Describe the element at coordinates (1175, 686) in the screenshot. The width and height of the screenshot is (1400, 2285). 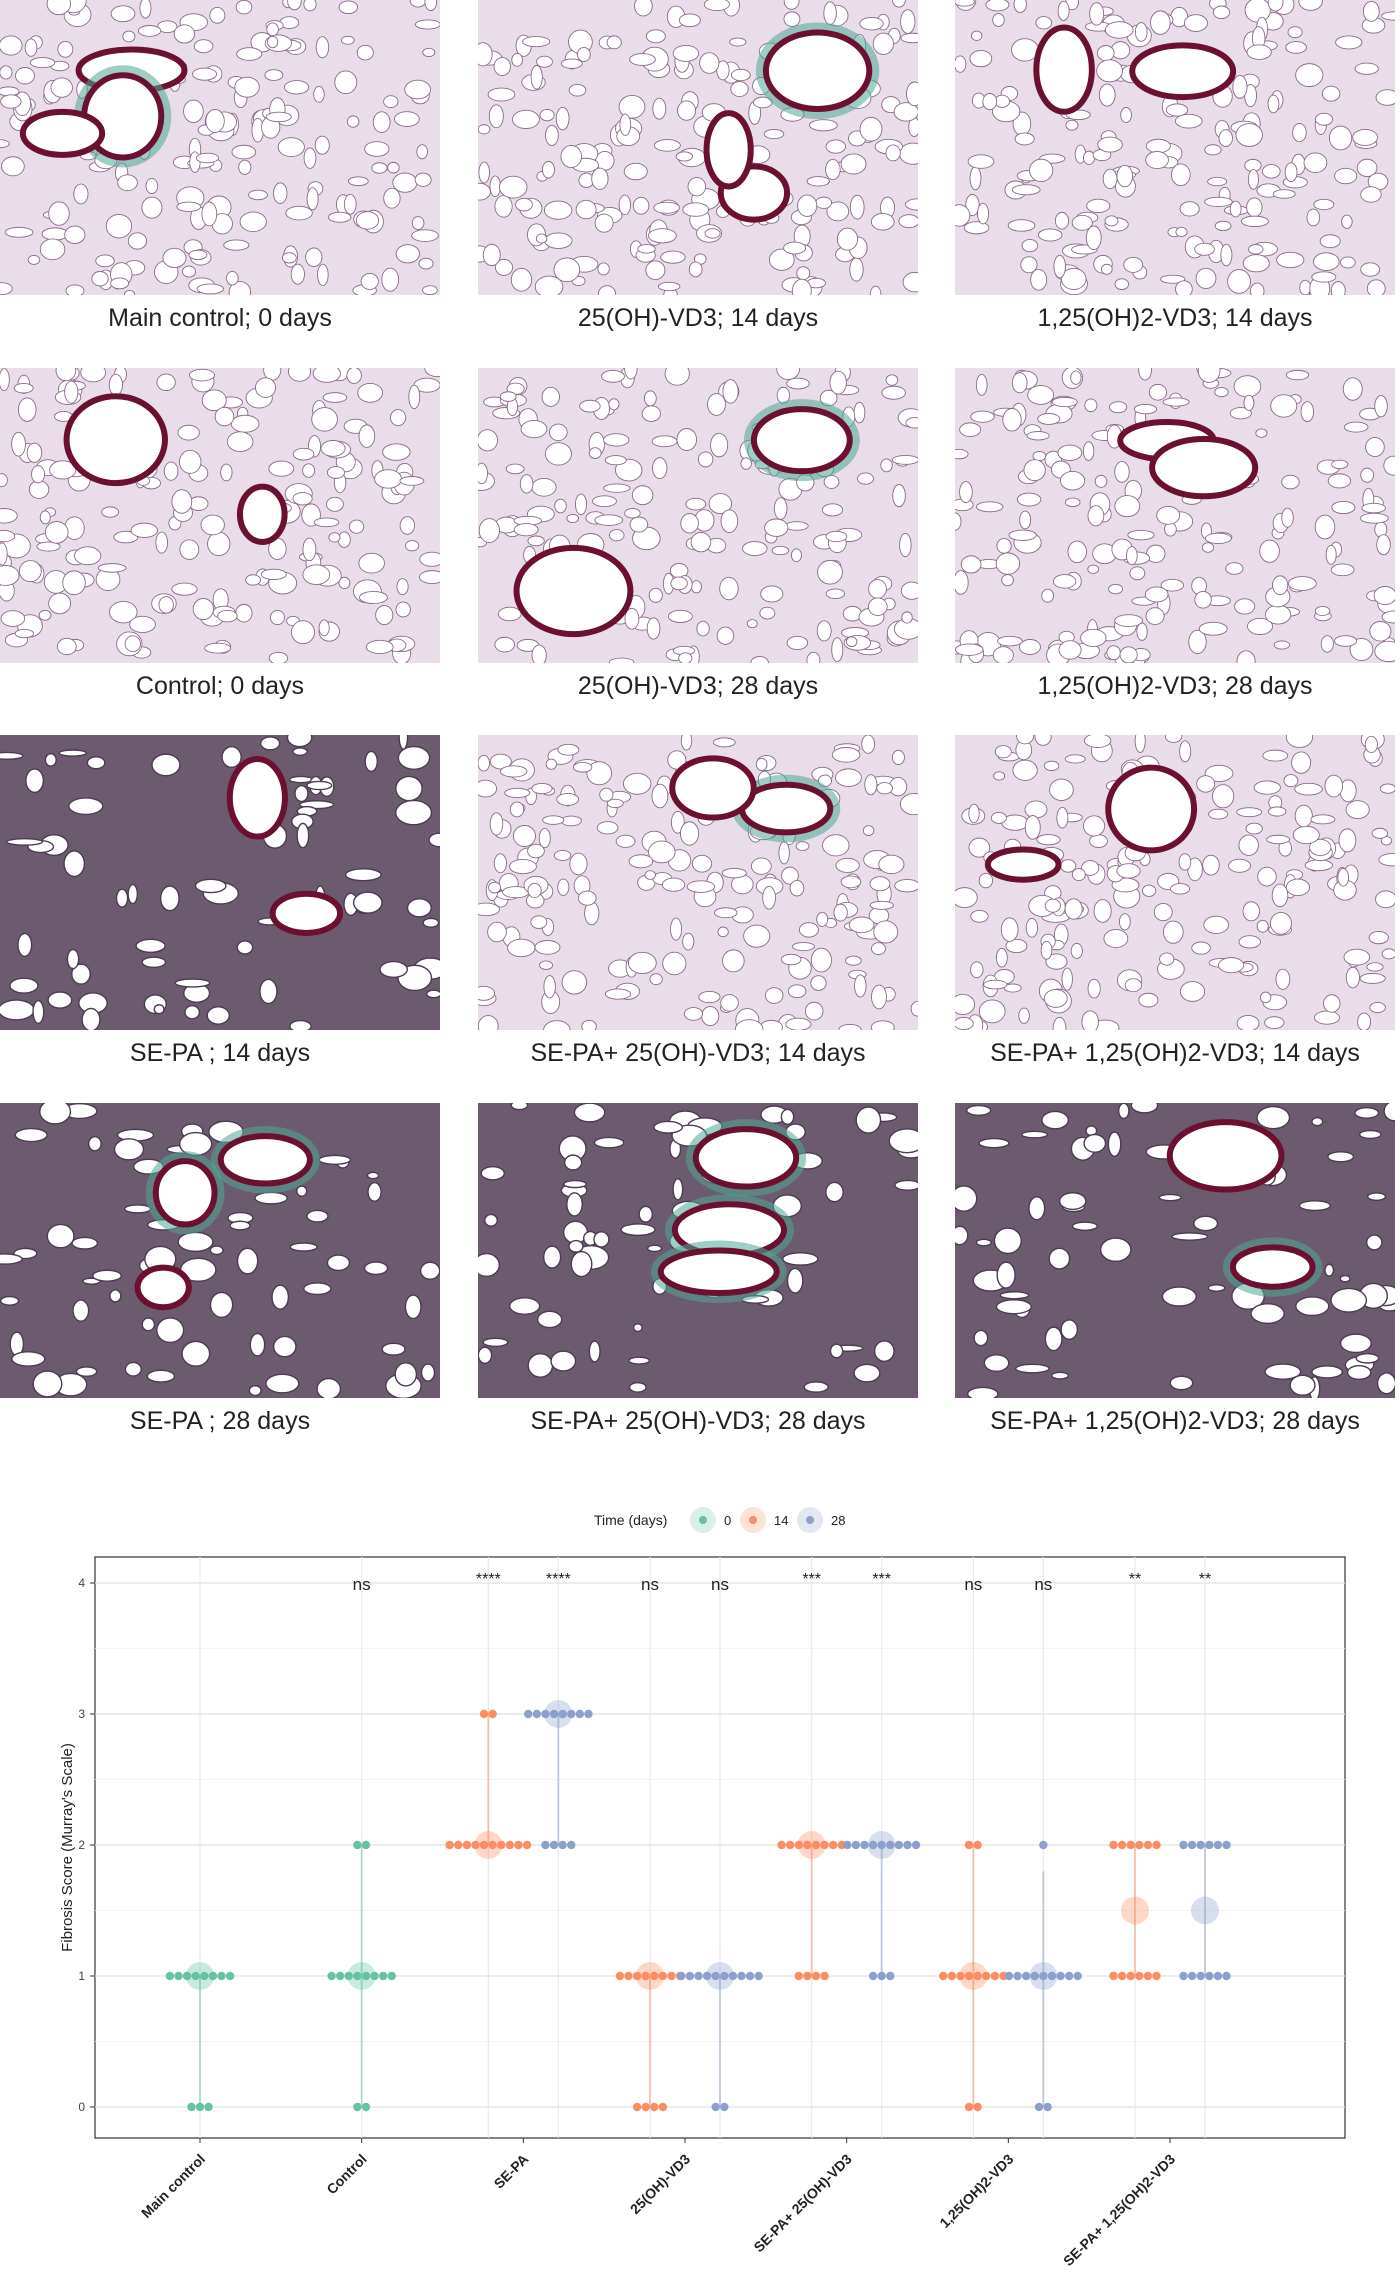
I see `micrograph-caption: 1,25(OH)2-VD3; 28 days` at that location.